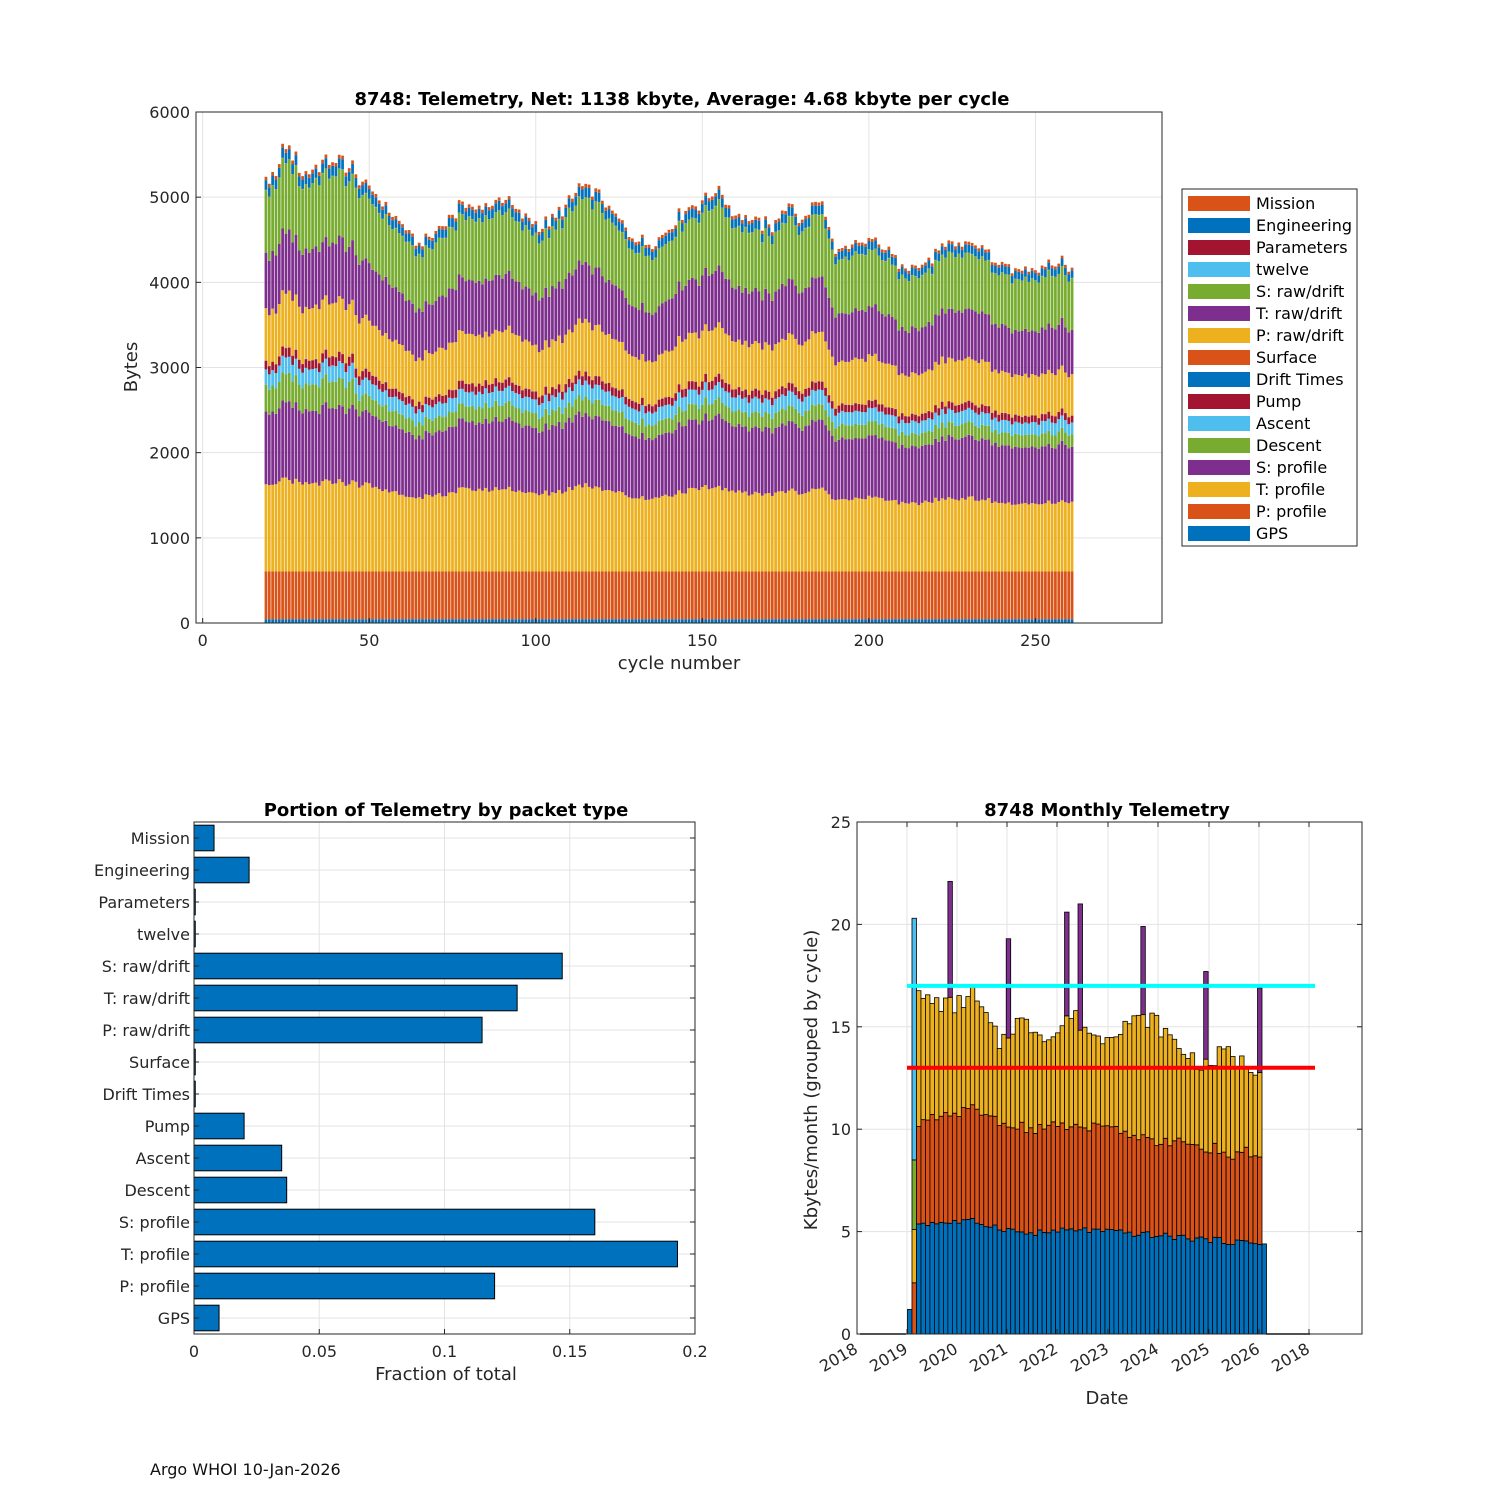 The image size is (1500, 1500). Describe the element at coordinates (938, 1357) in the screenshot. I see `br-xtick-label: 2020` at that location.